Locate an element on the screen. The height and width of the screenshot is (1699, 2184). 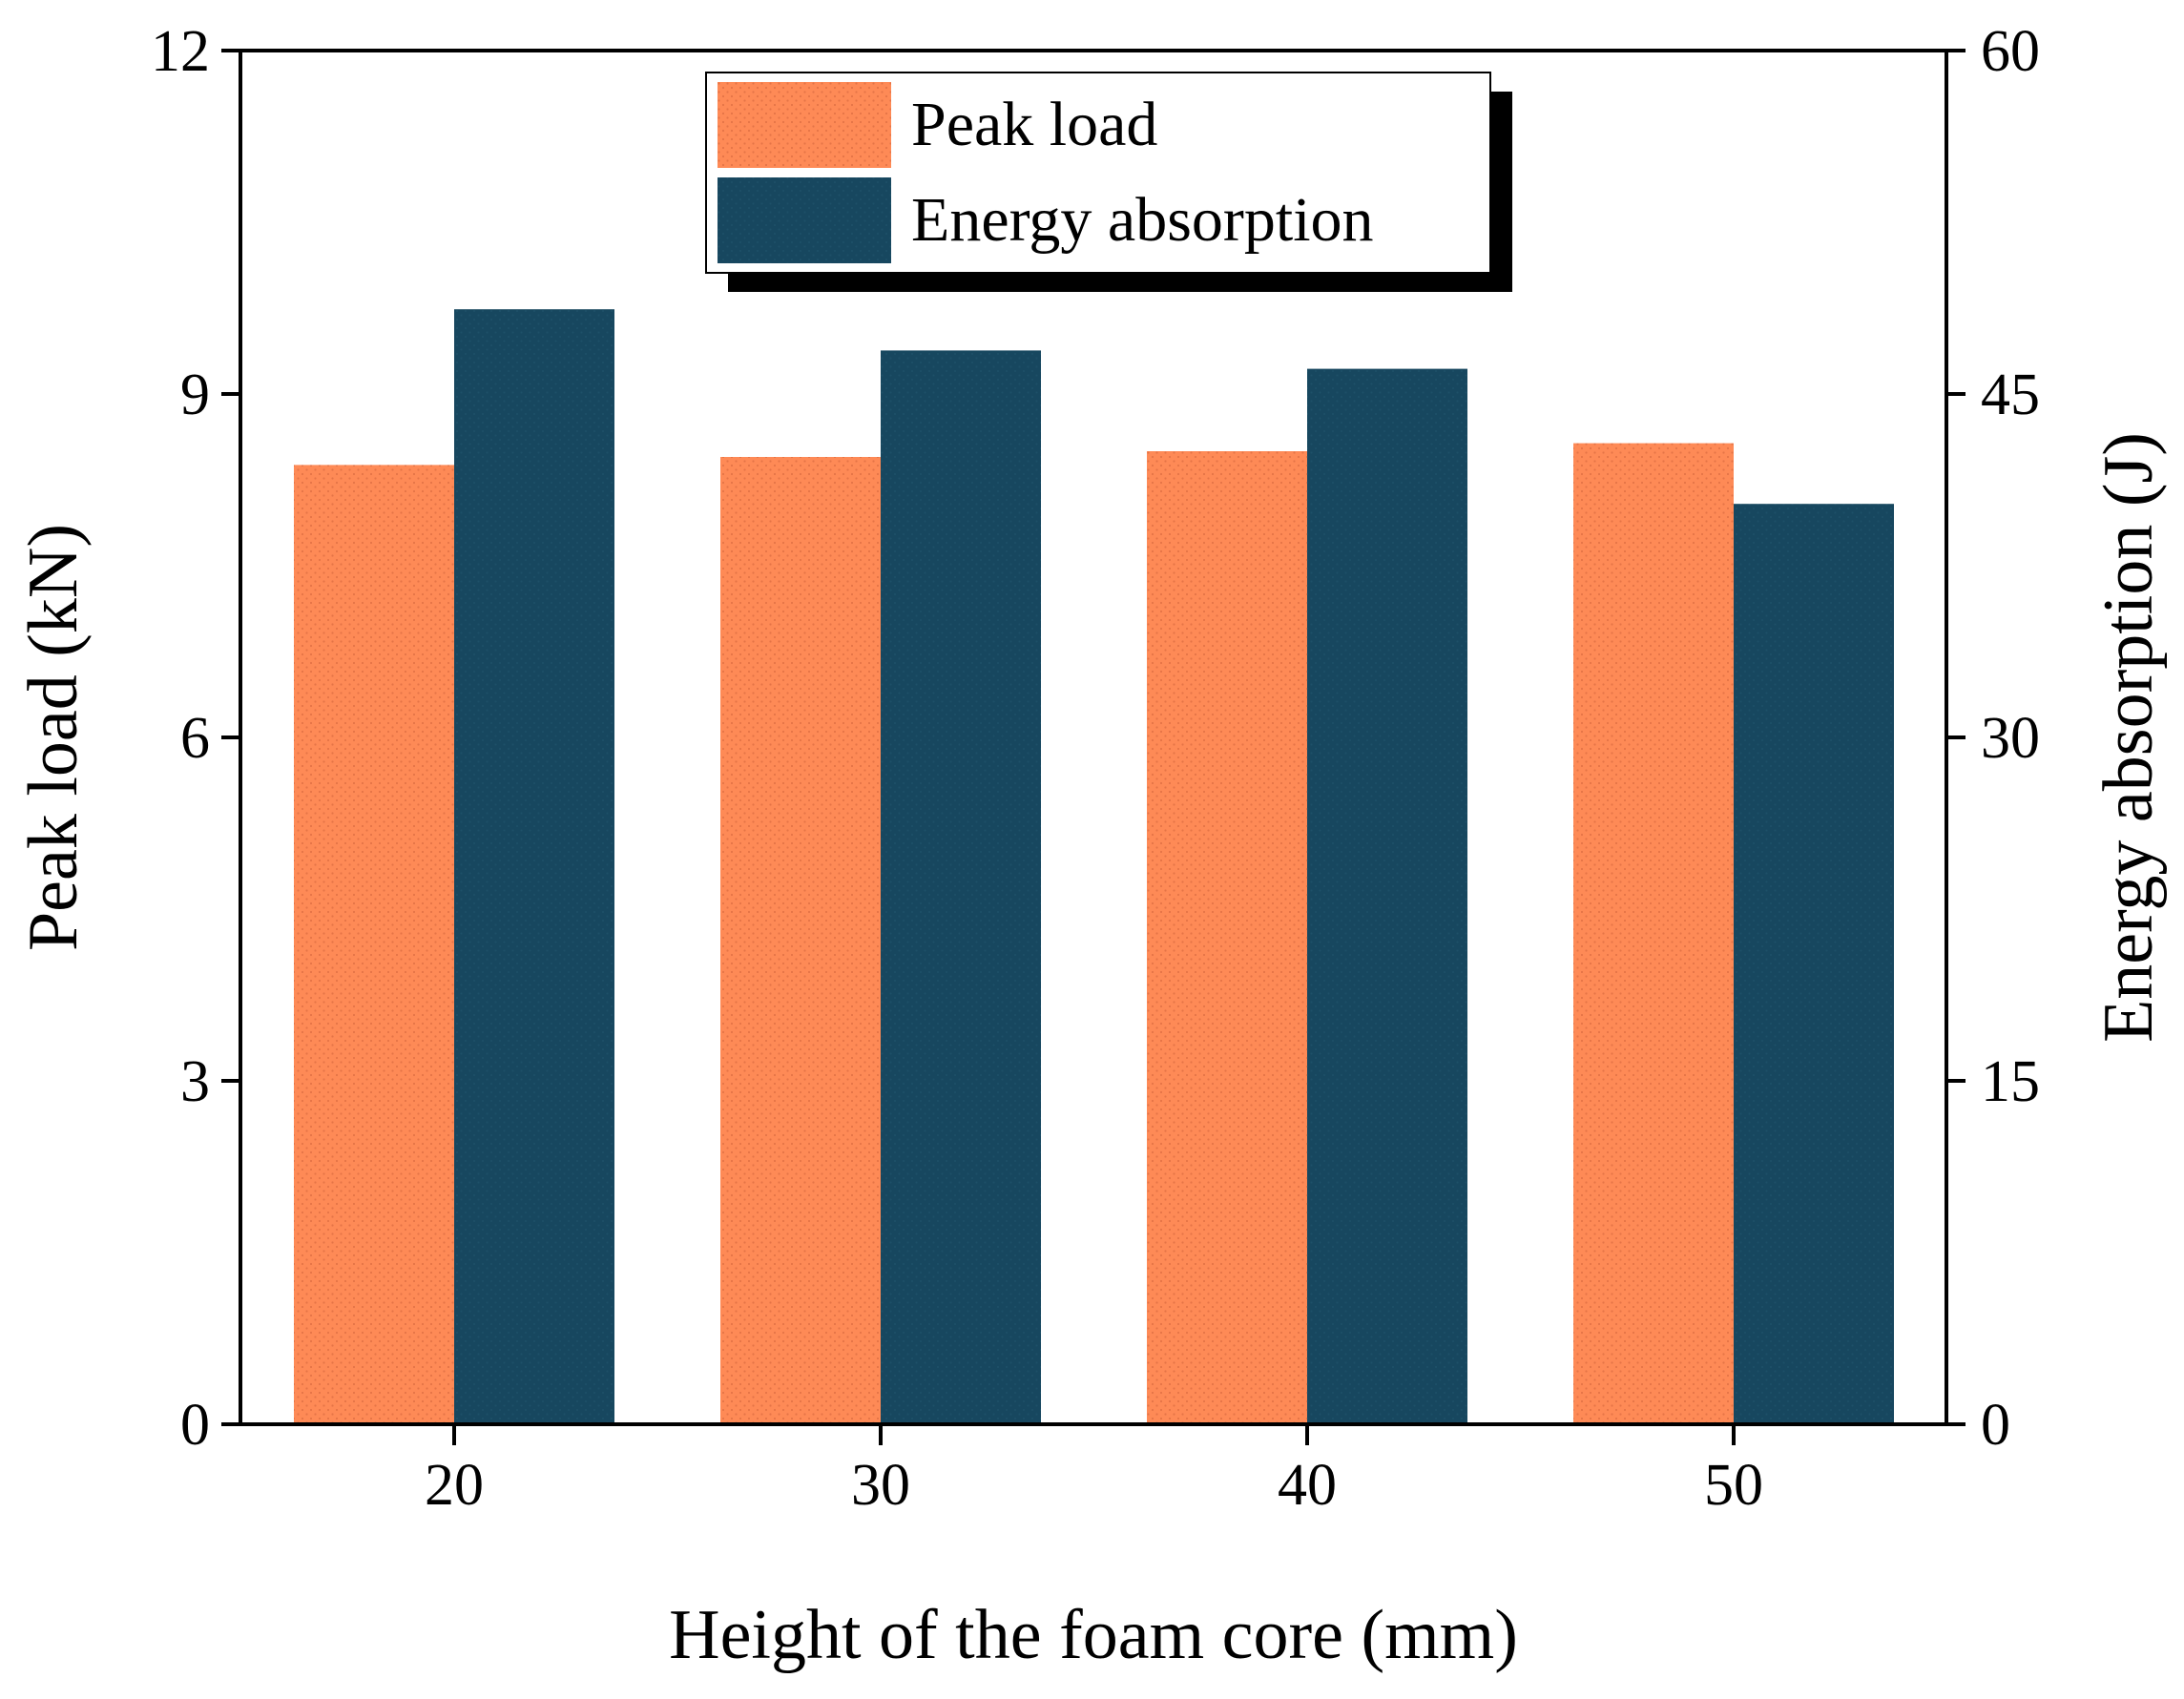
x-tick-label: 50 is located at coordinates (1734, 1486).